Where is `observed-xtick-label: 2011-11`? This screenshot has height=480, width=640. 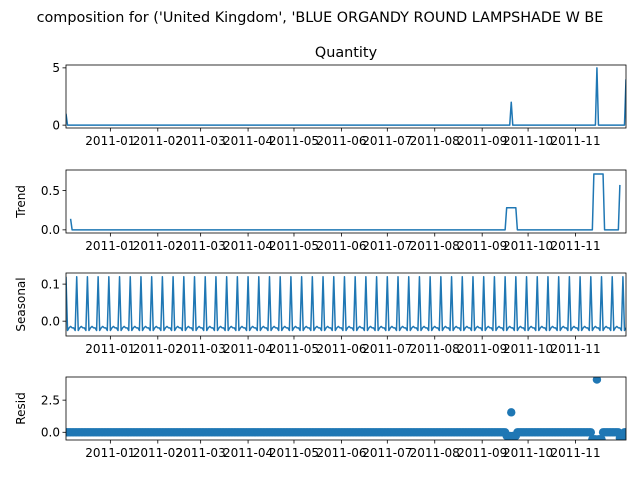
observed-xtick-label: 2011-11 is located at coordinates (575, 141).